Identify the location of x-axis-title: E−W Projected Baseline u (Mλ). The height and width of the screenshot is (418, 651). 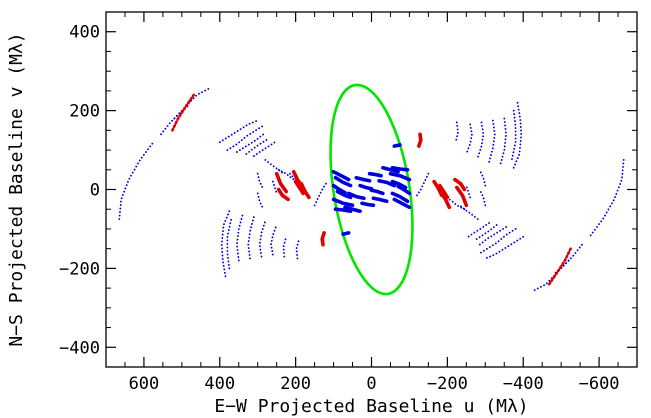
(371, 406).